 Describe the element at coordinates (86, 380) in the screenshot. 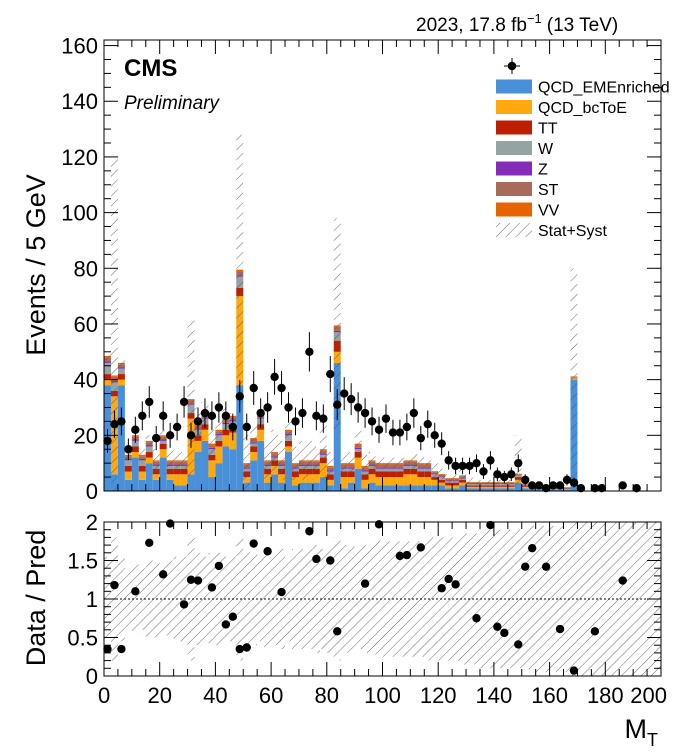

I see `main-ytick-label-2: 40` at that location.